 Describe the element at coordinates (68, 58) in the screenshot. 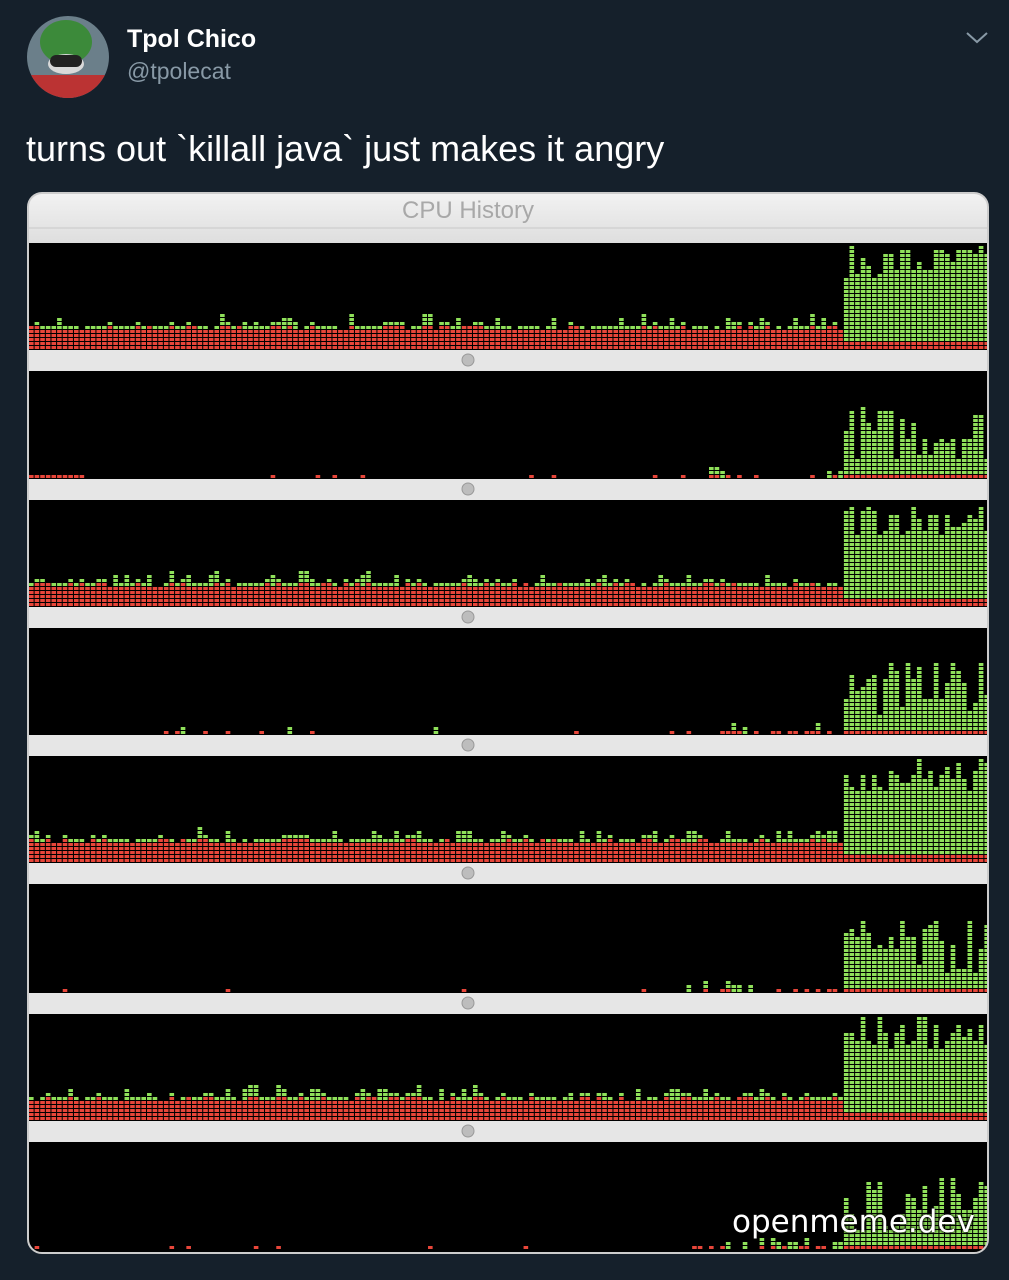

I see `avatar` at that location.